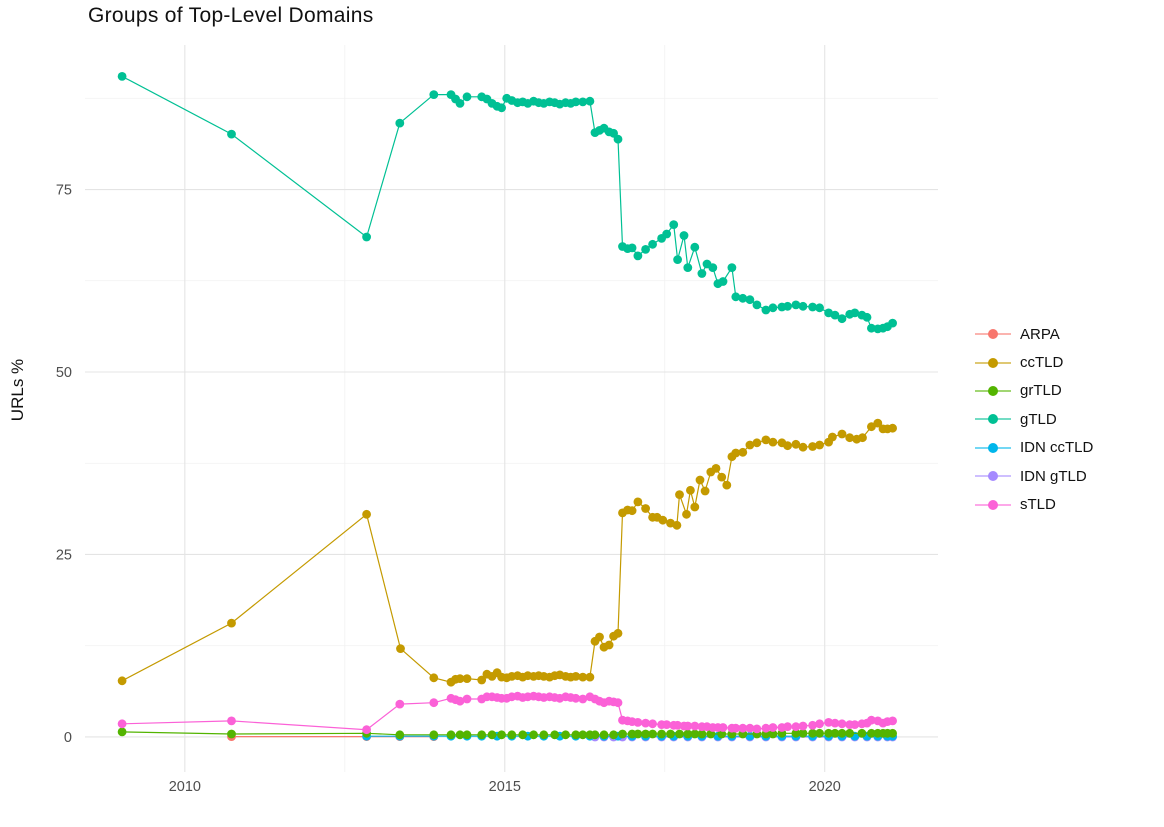  I want to click on y-tick-label: 50, so click(64, 373).